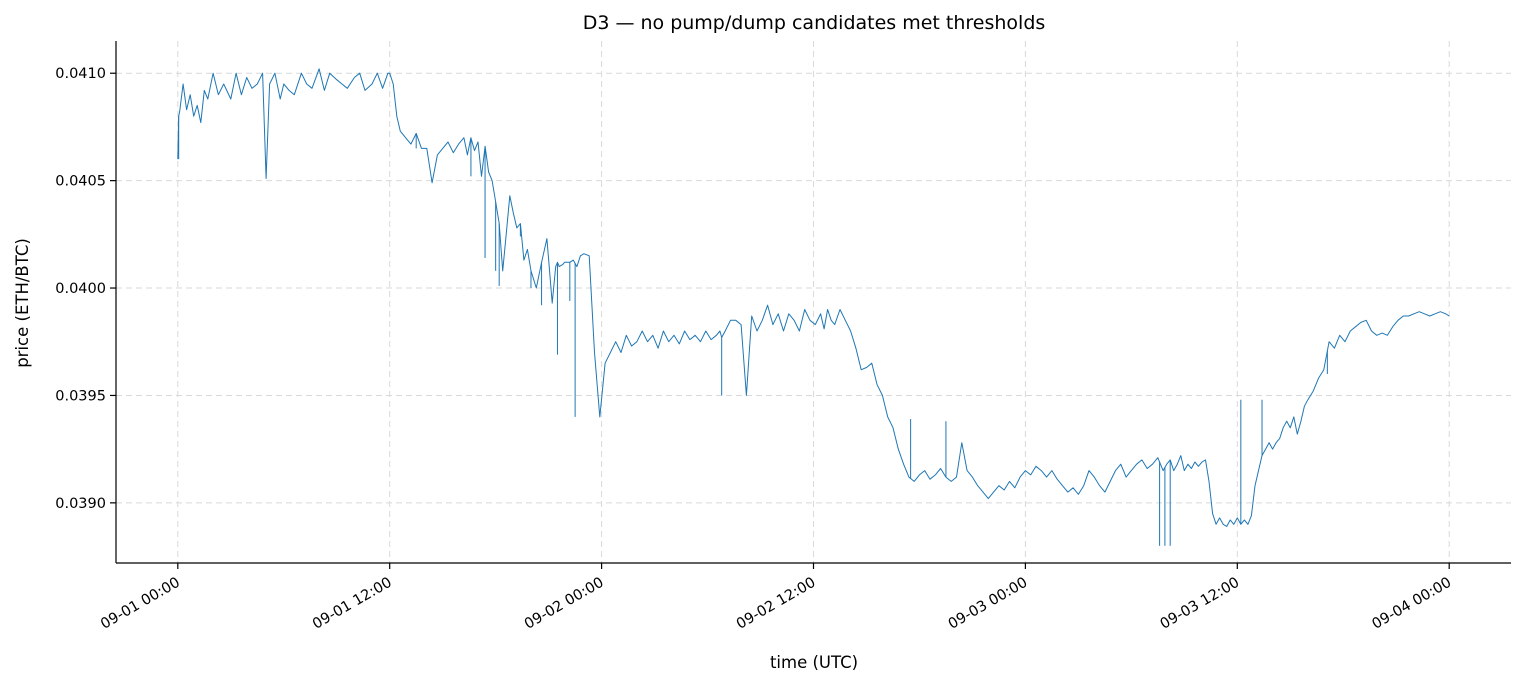 The image size is (1526, 686). What do you see at coordinates (1200, 604) in the screenshot?
I see `x-tick-label: 09-03 12:00` at bounding box center [1200, 604].